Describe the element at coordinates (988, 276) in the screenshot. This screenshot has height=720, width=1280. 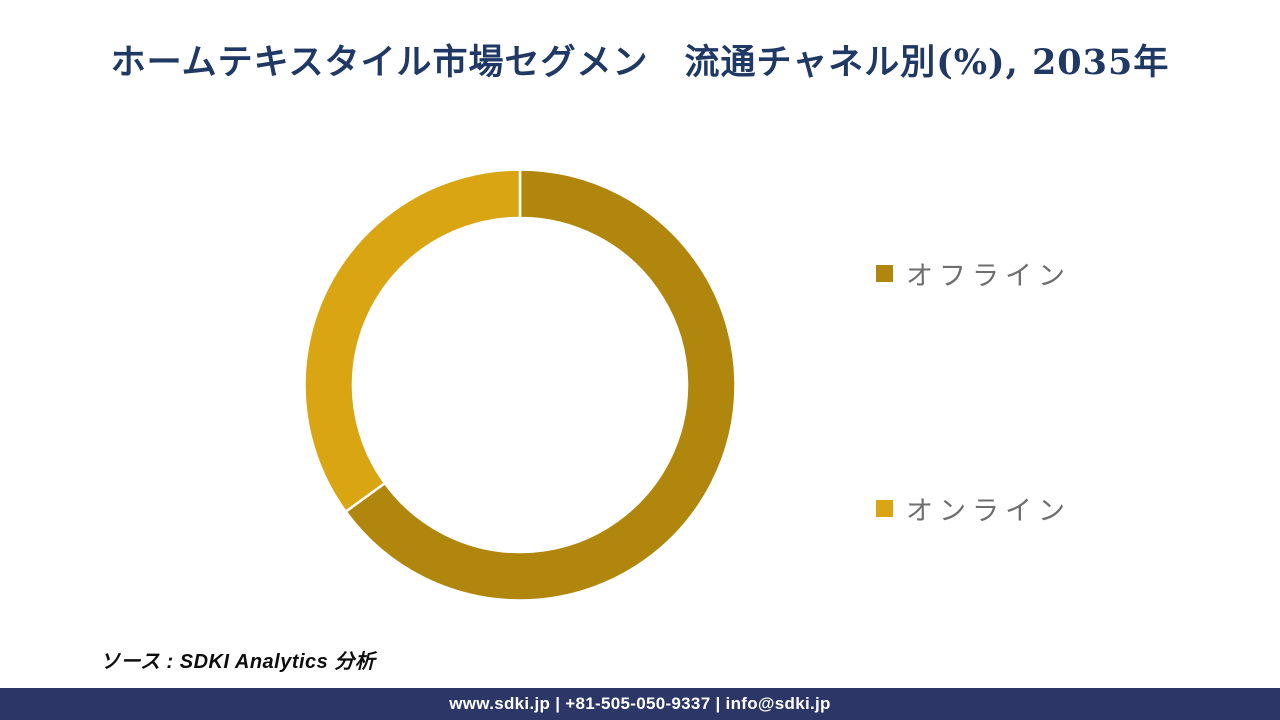
I see `legend-label-offline: オフライン` at that location.